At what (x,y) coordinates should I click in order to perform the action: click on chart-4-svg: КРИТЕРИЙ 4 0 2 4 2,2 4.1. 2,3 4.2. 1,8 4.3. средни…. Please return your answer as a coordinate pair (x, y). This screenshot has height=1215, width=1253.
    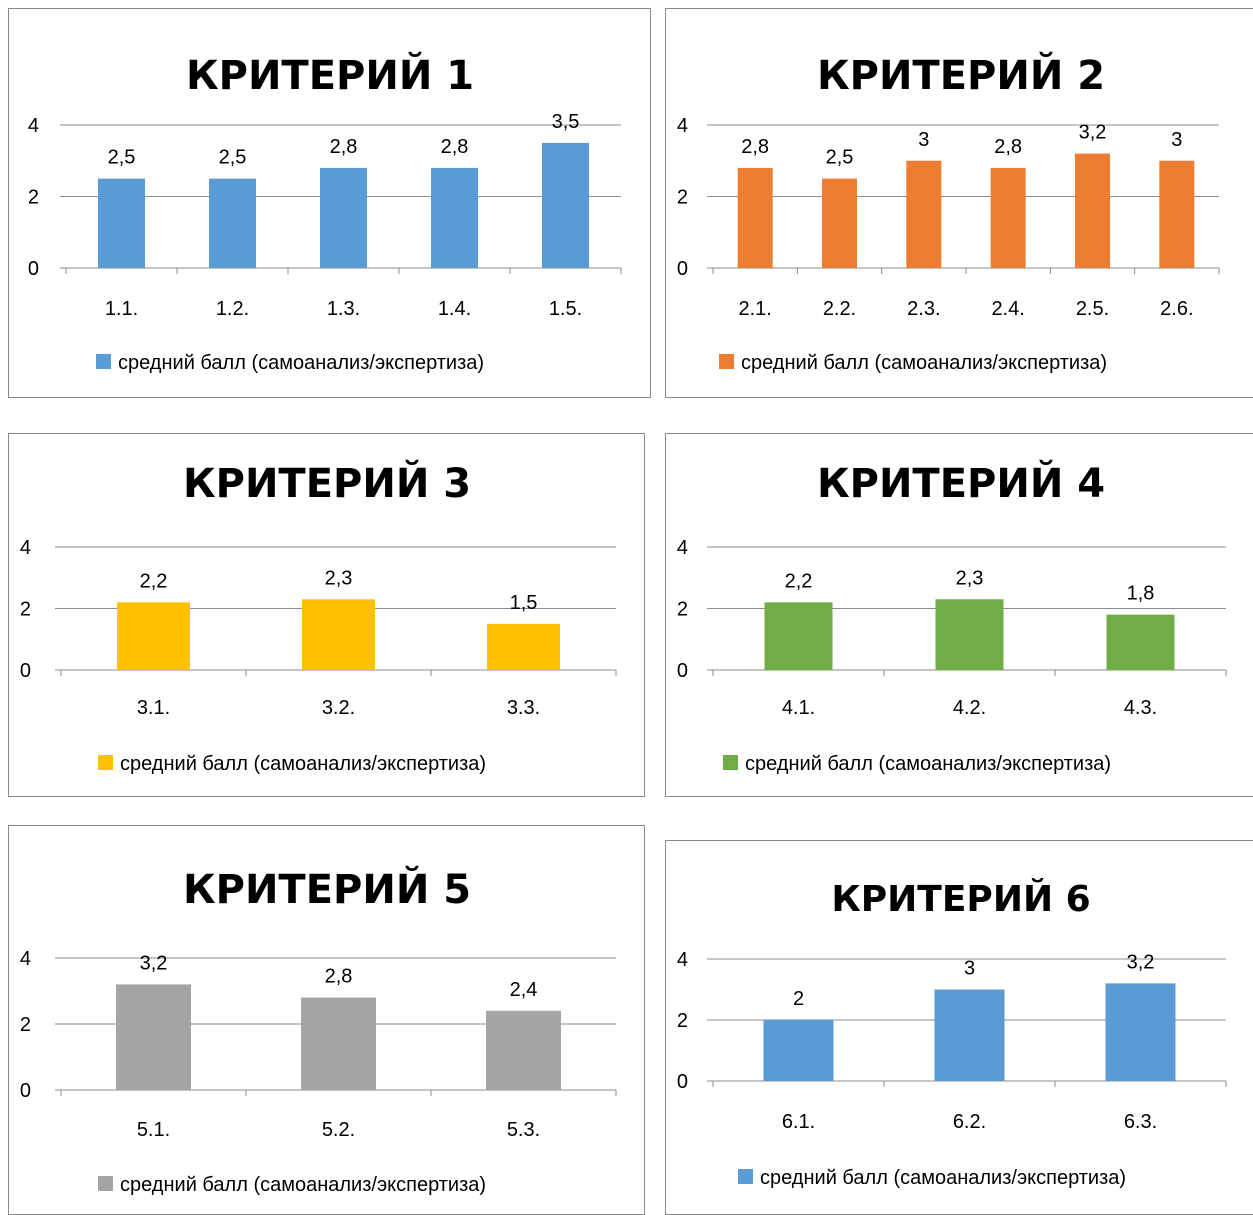
    Looking at the image, I should click on (952, 617).